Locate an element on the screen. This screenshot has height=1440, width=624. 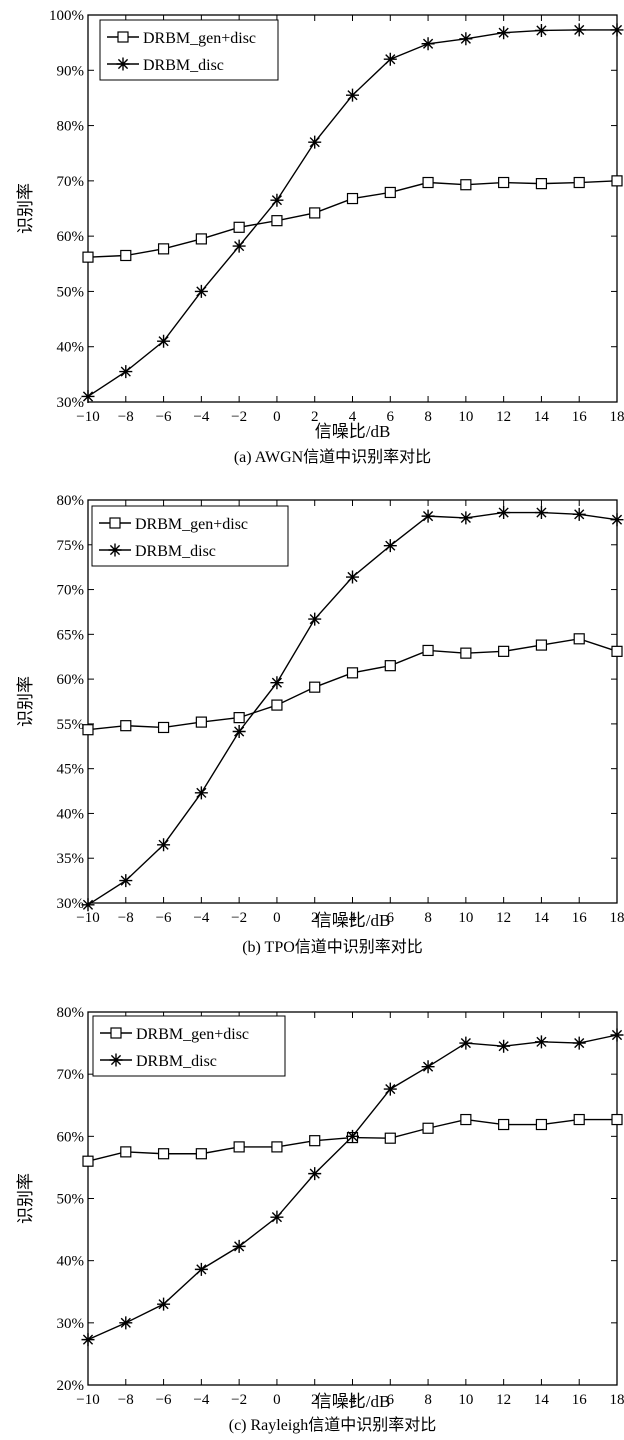
y-tick-label: 65% is located at coordinates (71, 635).